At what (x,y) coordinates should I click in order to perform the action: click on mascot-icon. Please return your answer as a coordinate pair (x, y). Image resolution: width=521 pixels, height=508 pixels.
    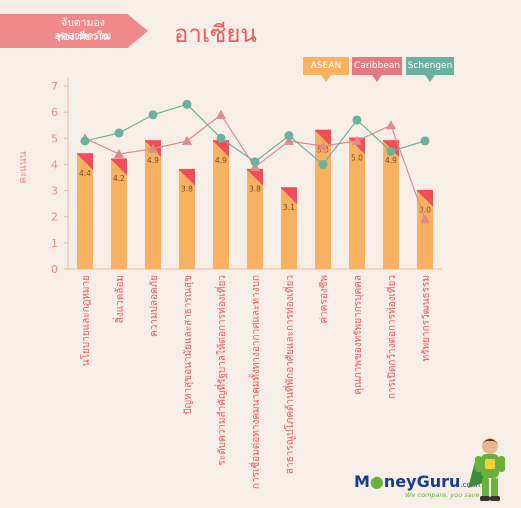
    Looking at the image, I should click on (486, 469).